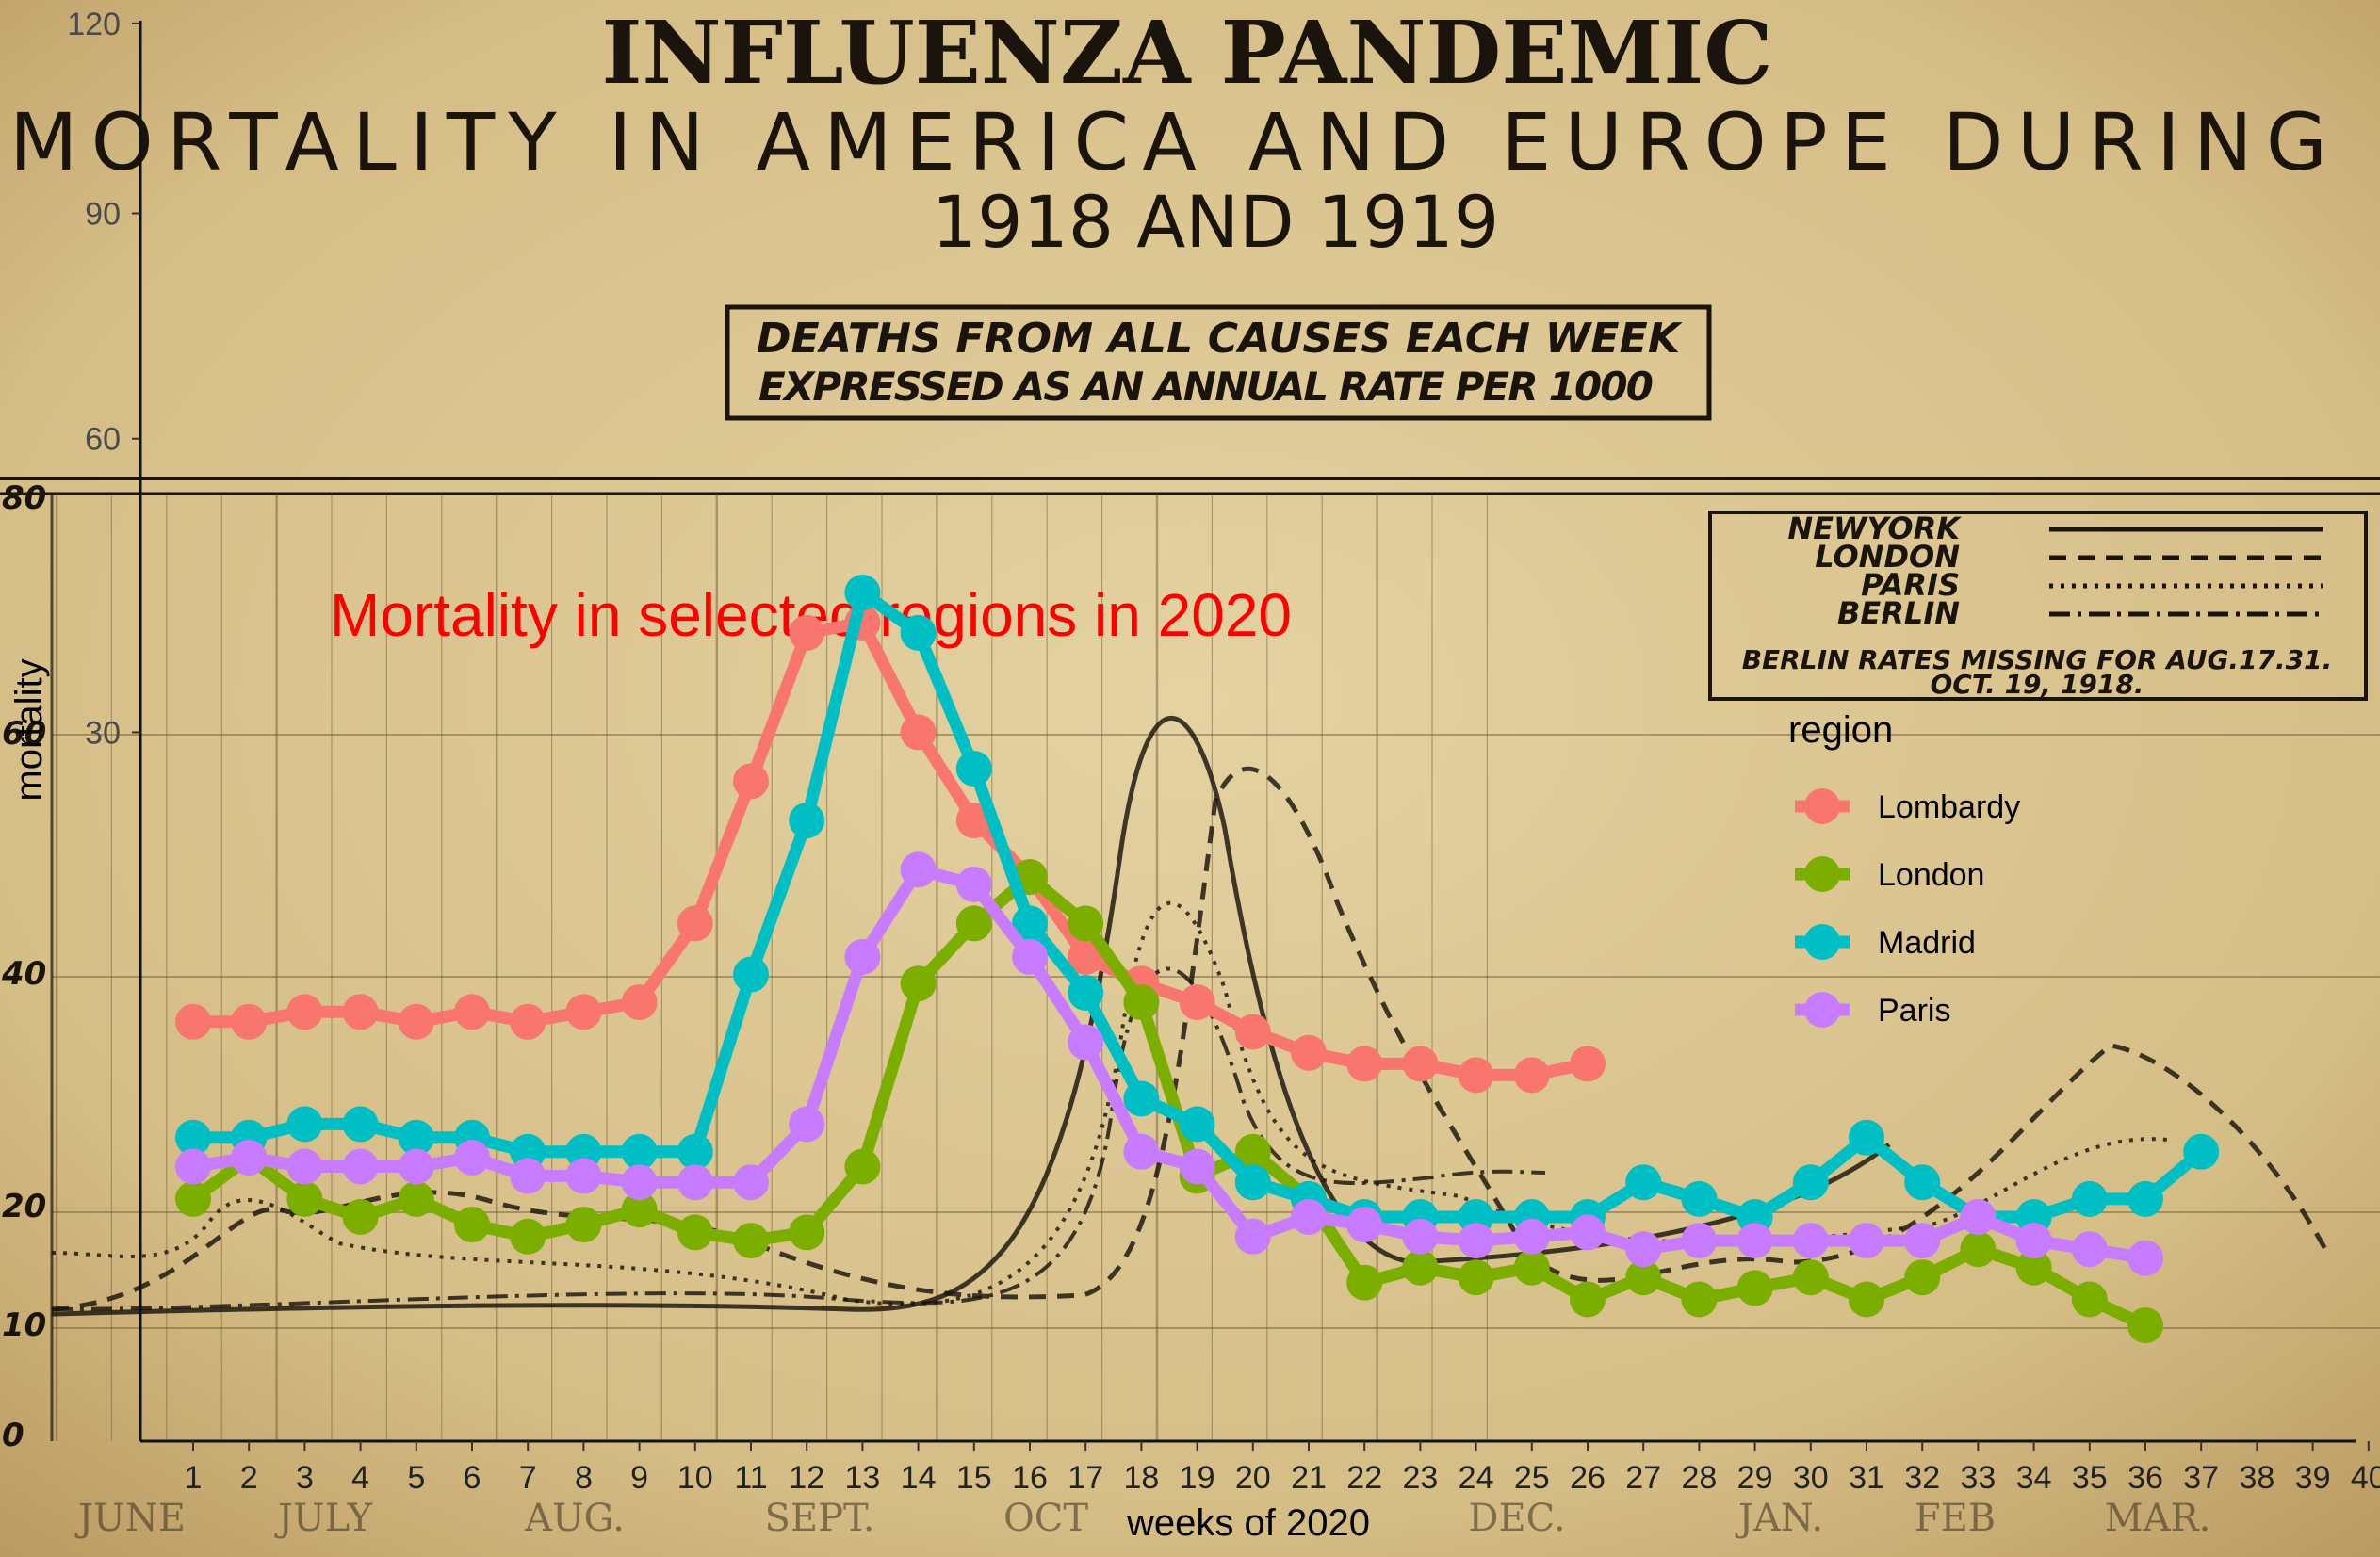  What do you see at coordinates (862, 1478) in the screenshot?
I see `x-tick-label: 13` at bounding box center [862, 1478].